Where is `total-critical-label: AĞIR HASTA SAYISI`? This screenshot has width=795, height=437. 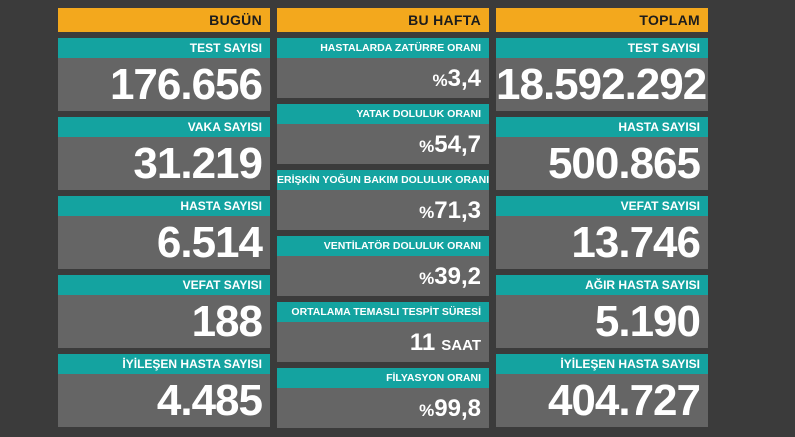 total-critical-label: AĞIR HASTA SAYISI is located at coordinates (602, 285).